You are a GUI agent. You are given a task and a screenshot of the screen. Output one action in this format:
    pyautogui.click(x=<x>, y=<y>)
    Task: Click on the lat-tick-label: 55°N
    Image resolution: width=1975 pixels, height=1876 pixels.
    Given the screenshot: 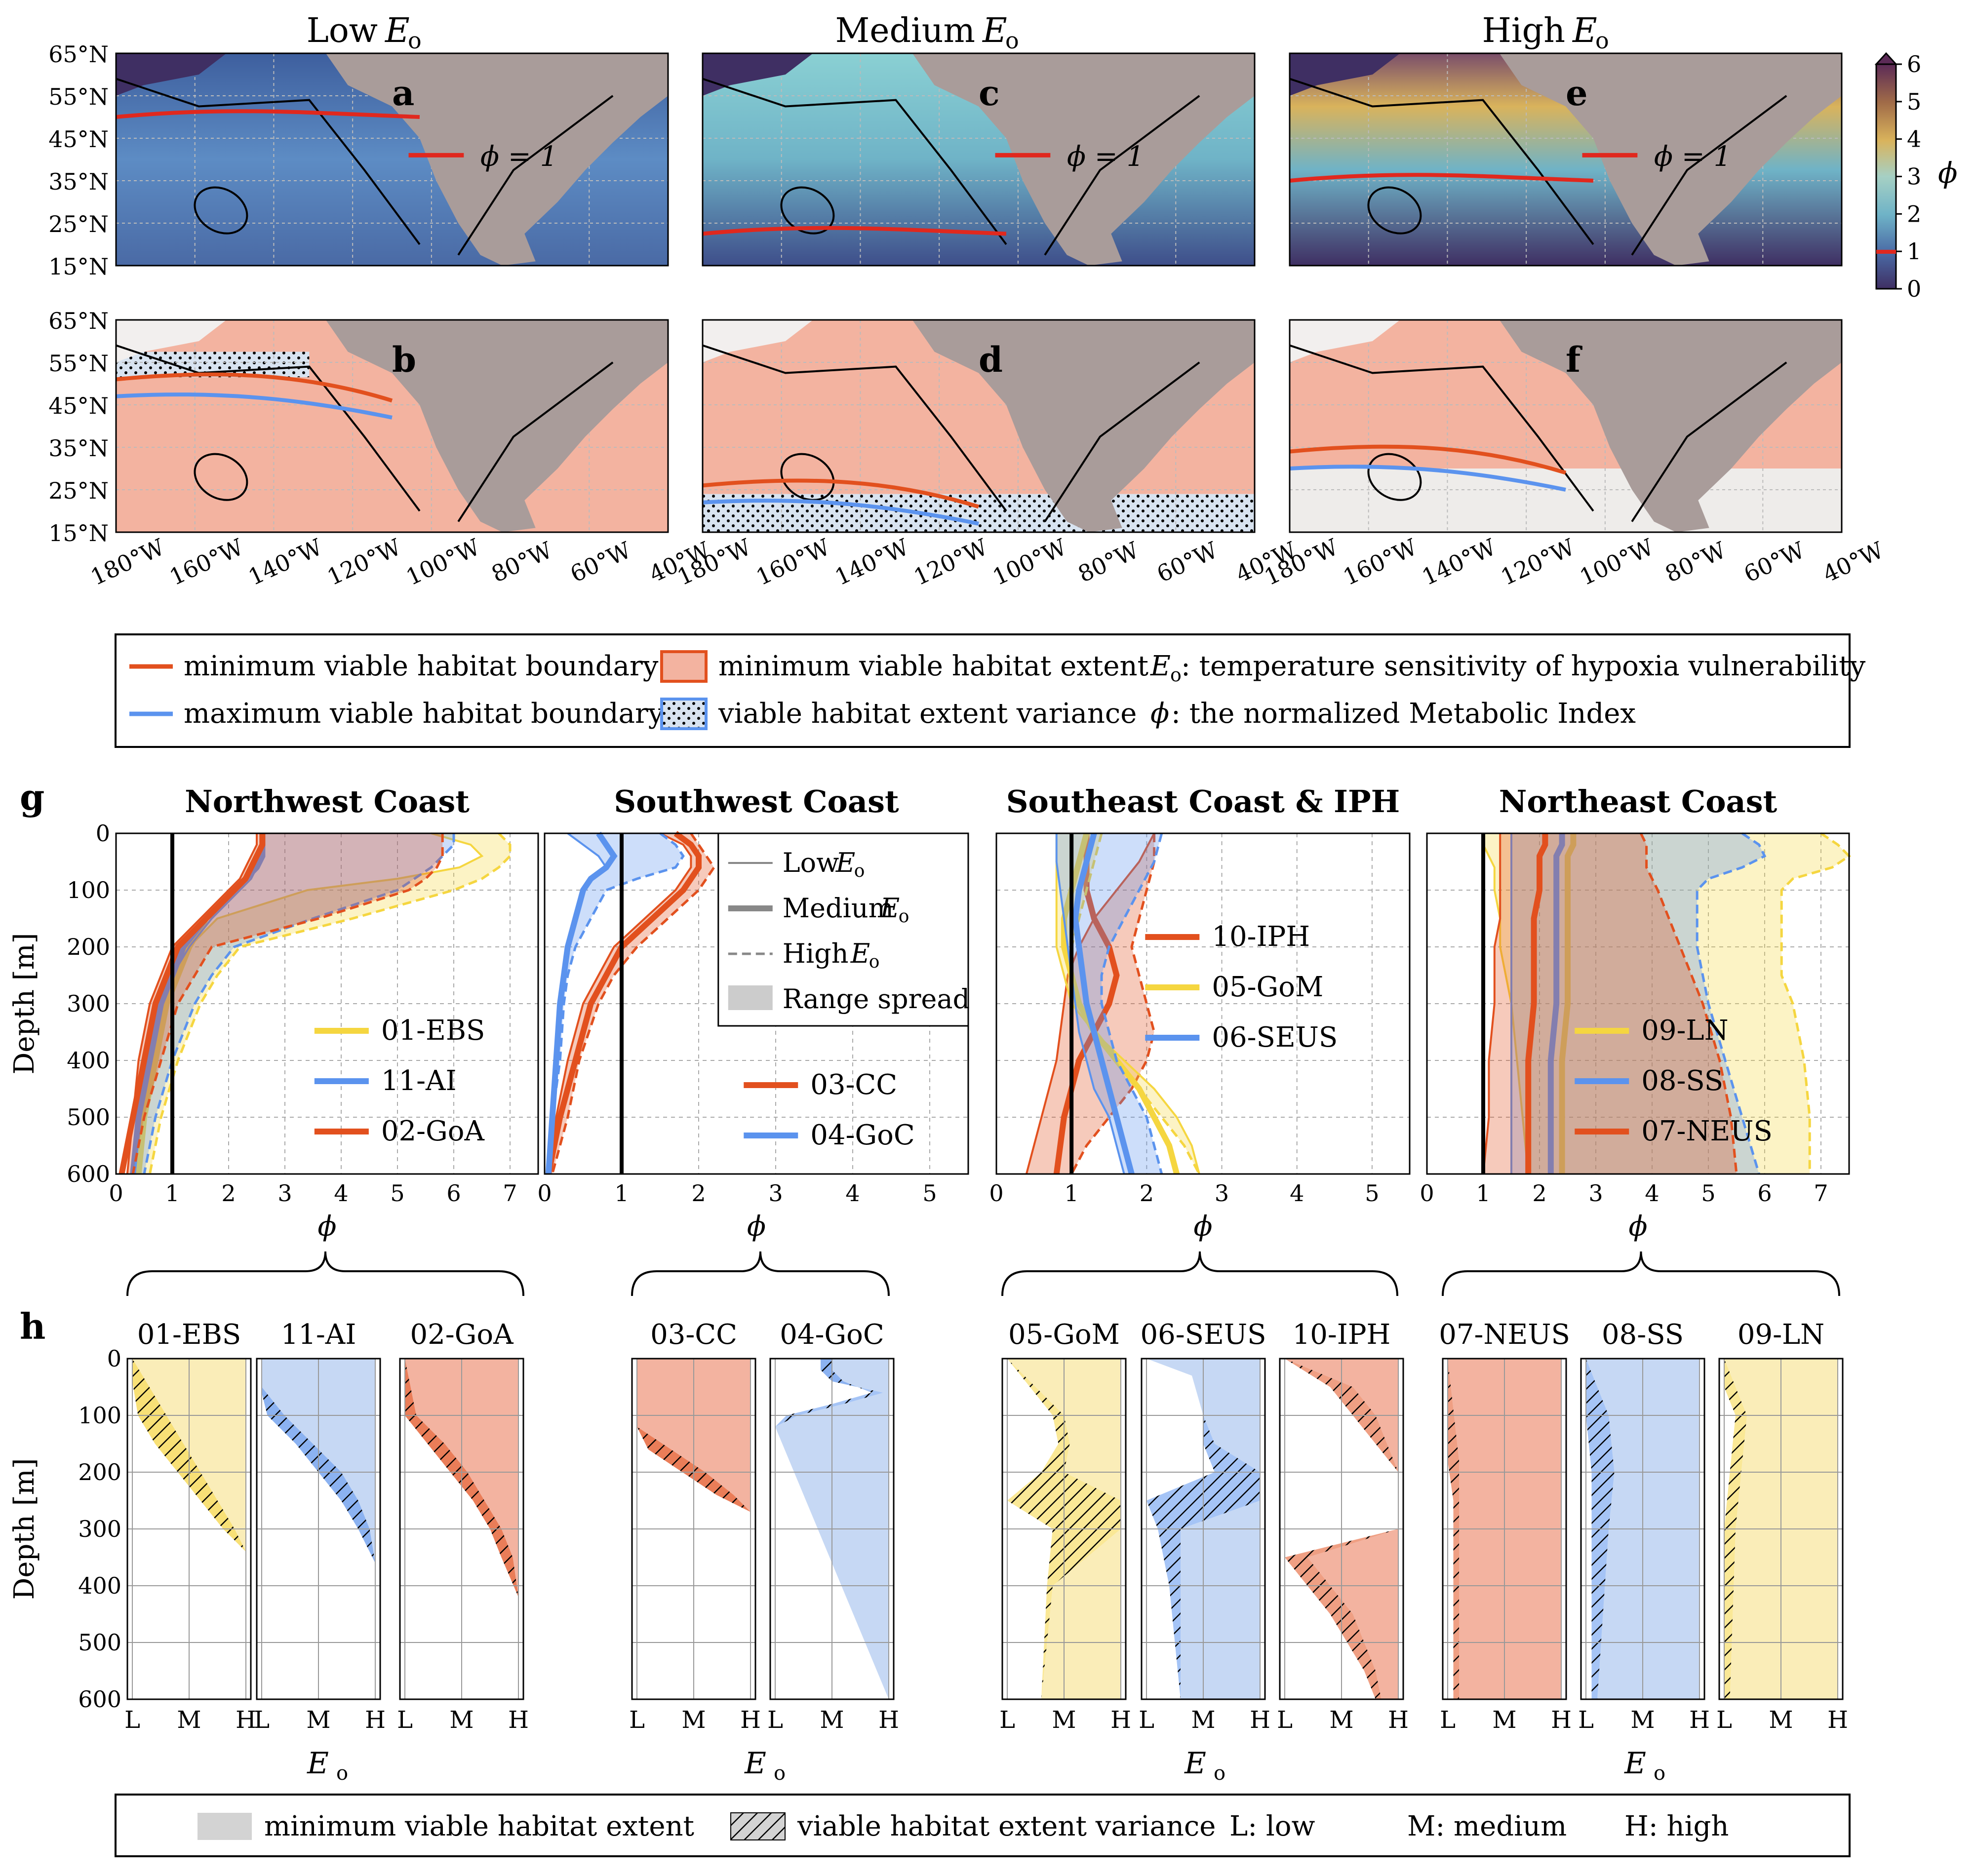 What is the action you would take?
    pyautogui.click(x=79, y=97)
    